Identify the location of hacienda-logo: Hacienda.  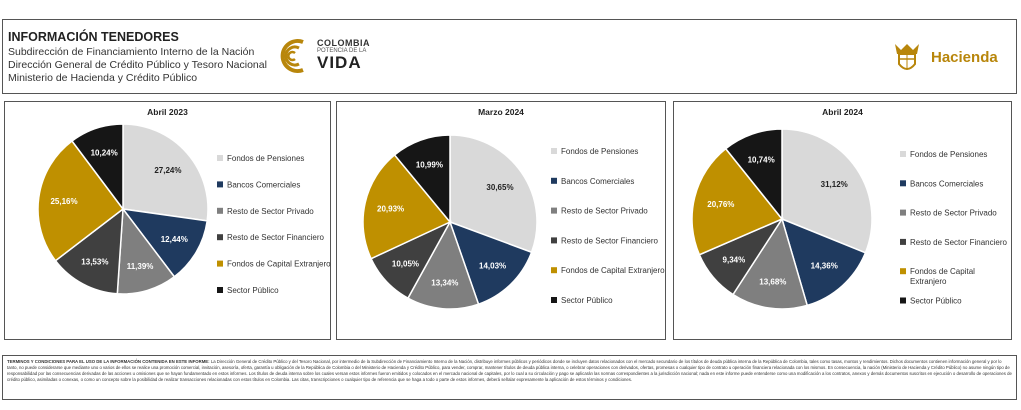
(951, 58).